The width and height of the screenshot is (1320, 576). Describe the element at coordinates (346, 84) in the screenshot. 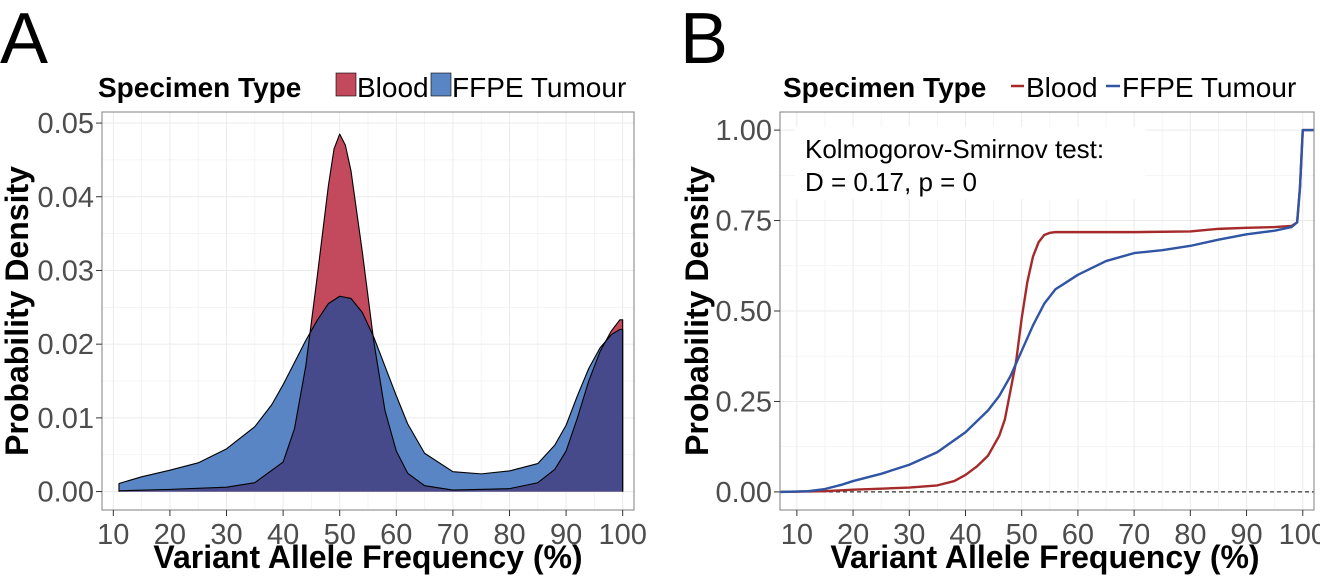

I see `panel-a-legend-key-blood` at that location.